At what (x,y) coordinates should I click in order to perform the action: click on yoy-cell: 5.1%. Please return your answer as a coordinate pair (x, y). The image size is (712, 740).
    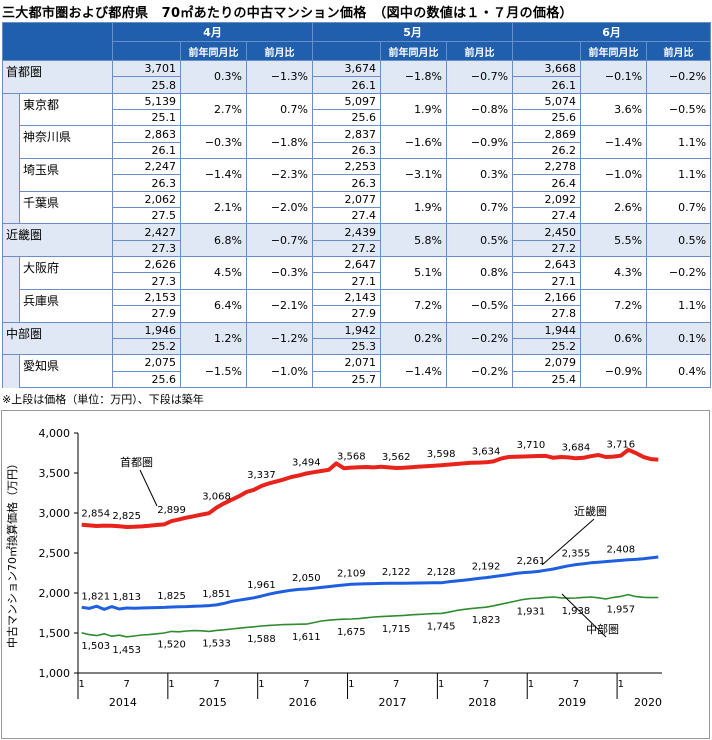
    Looking at the image, I should click on (414, 273).